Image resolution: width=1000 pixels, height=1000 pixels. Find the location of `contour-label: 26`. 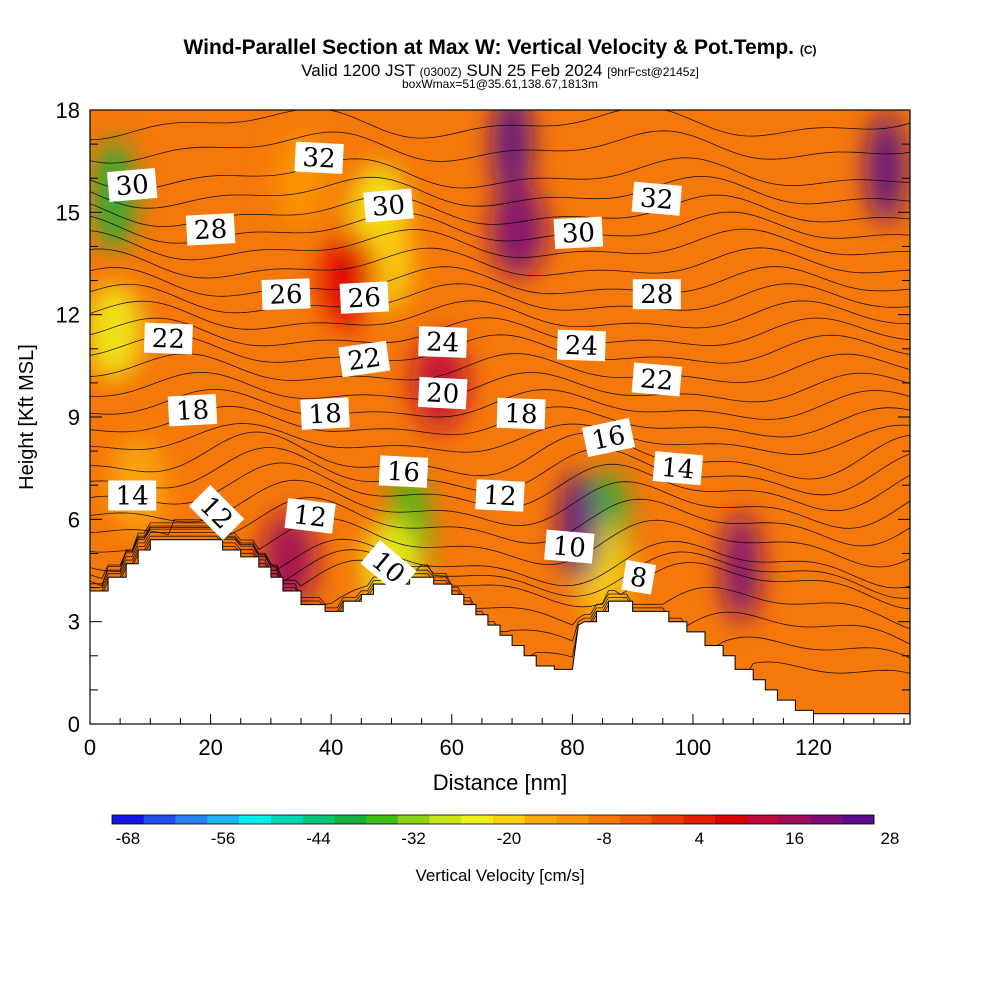

contour-label: 26 is located at coordinates (364, 297).